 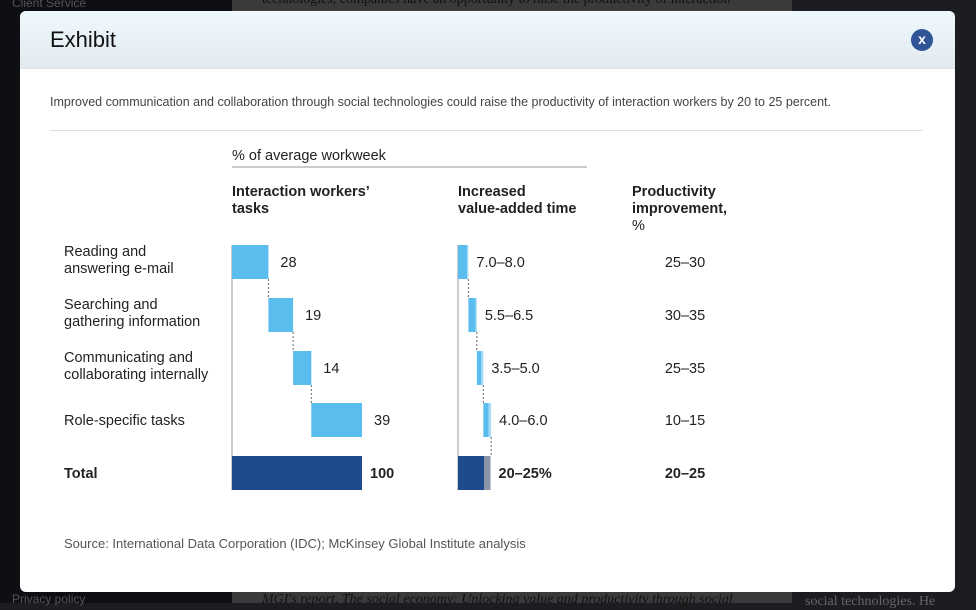 I want to click on total-task-bar, so click(x=297, y=473).